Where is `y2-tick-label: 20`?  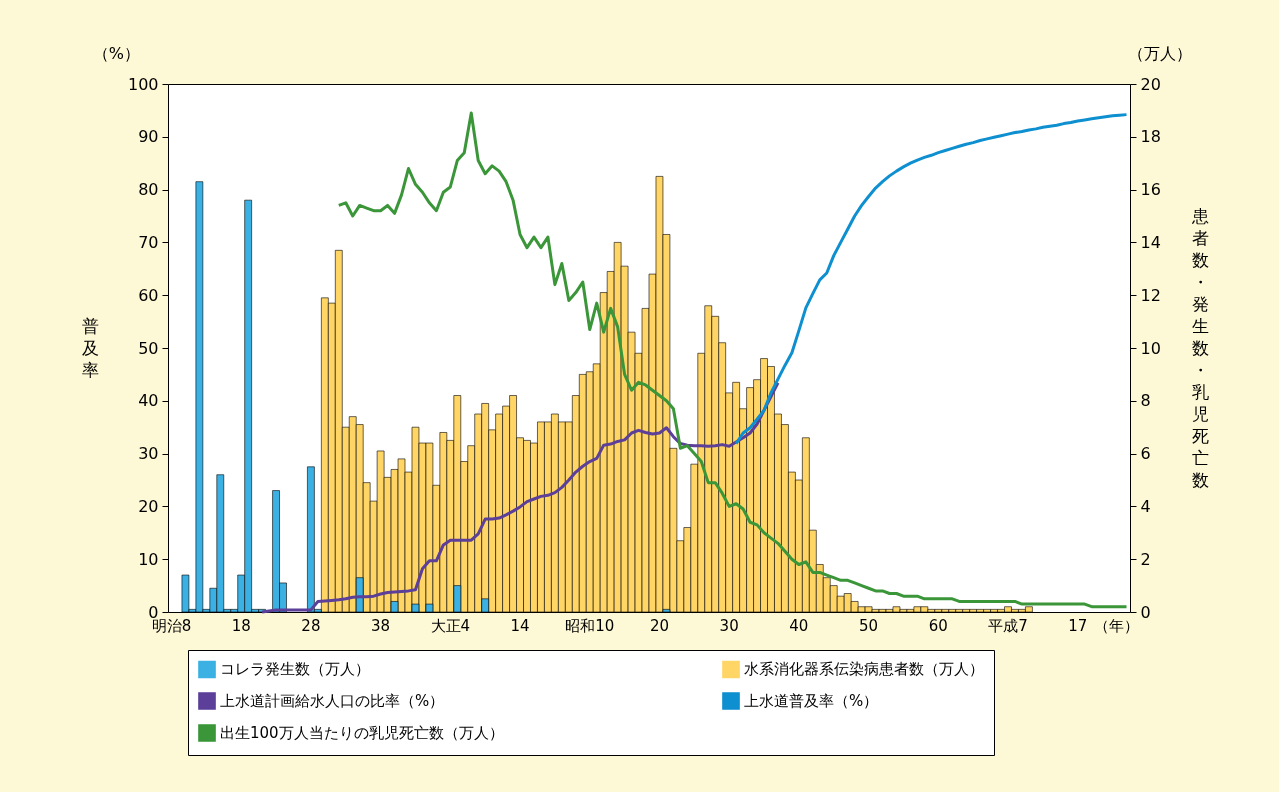
y2-tick-label: 20 is located at coordinates (1150, 84).